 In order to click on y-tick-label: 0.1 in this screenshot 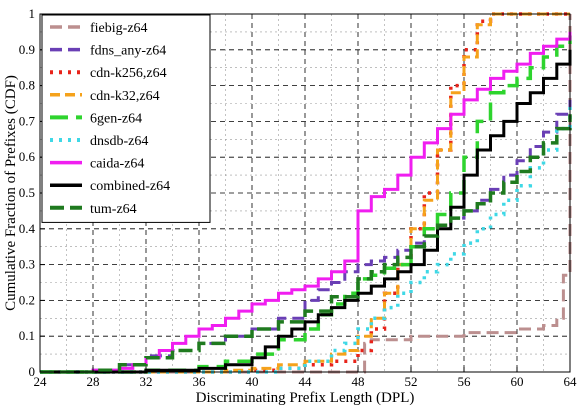, I will do `click(27, 335)`.